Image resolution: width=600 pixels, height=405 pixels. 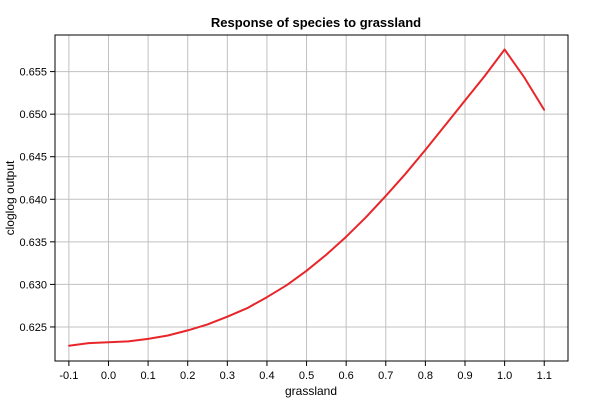 What do you see at coordinates (504, 376) in the screenshot?
I see `x-tick-label: 1.0` at bounding box center [504, 376].